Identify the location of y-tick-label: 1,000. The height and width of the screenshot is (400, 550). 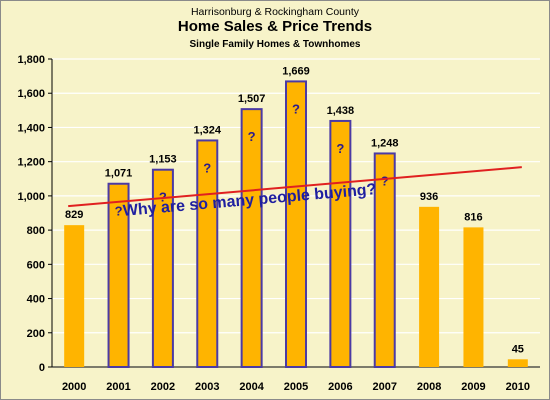
(31, 197).